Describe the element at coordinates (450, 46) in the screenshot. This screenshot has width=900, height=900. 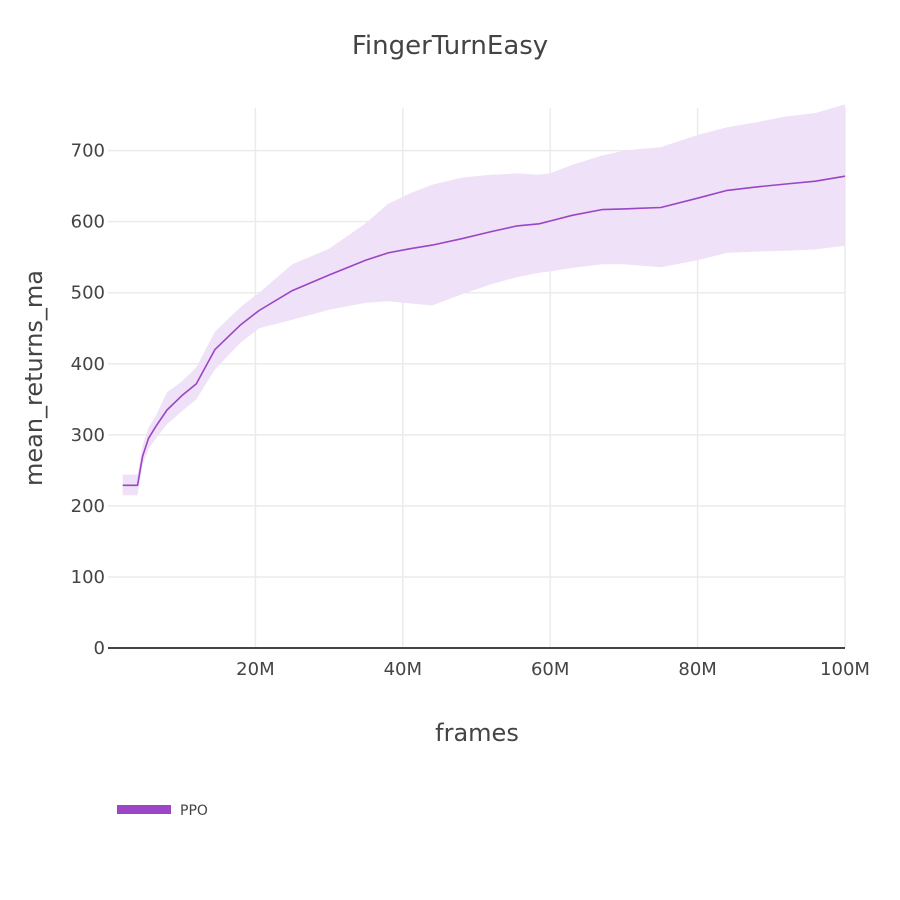
I see `chart-title: FingerTurnEasy` at that location.